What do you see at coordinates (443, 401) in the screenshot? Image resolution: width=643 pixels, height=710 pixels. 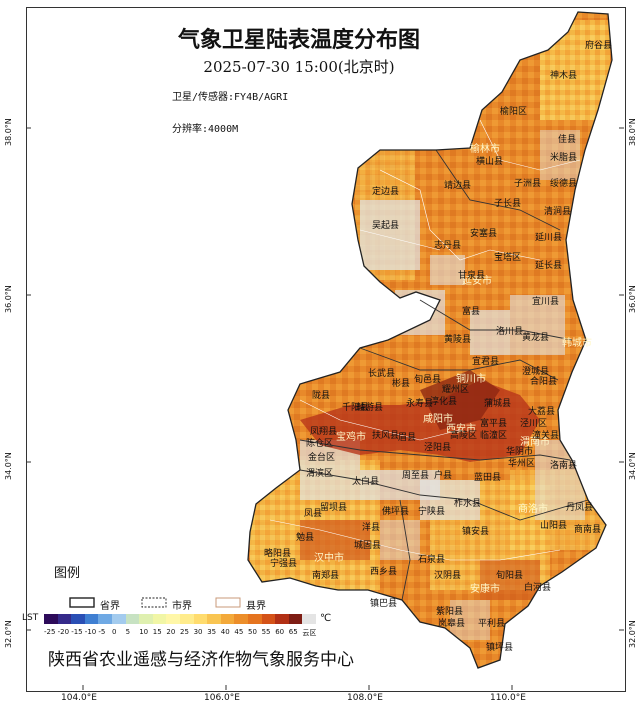 I see `county-label: 淳化县` at bounding box center [443, 401].